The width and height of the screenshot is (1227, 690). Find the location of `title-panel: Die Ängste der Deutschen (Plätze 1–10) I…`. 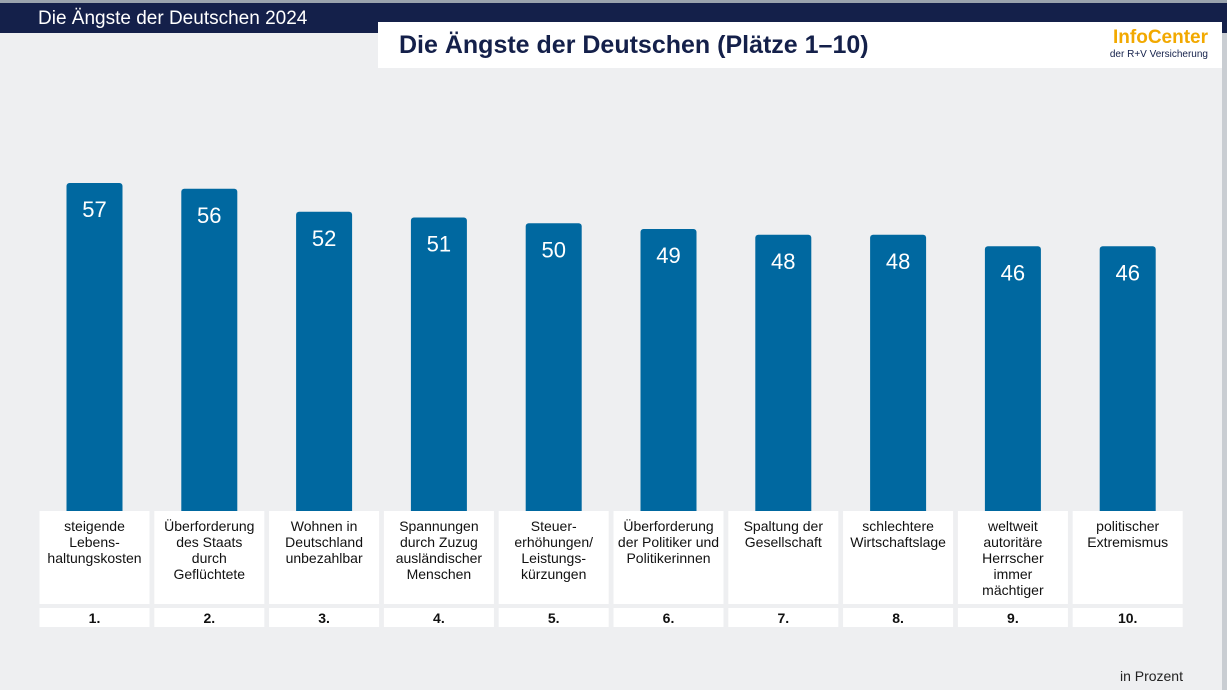

title-panel: Die Ängste der Deutschen (Plätze 1–10) I… is located at coordinates (800, 45).